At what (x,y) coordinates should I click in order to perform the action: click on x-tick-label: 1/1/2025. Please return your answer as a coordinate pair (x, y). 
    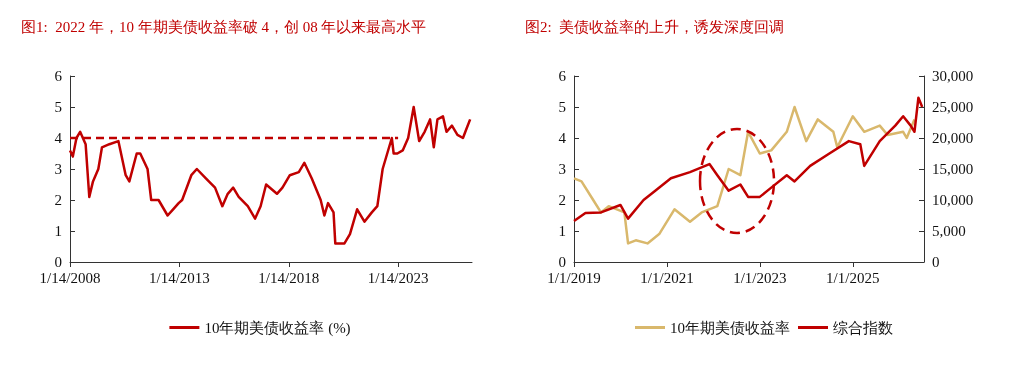
    Looking at the image, I should click on (853, 277).